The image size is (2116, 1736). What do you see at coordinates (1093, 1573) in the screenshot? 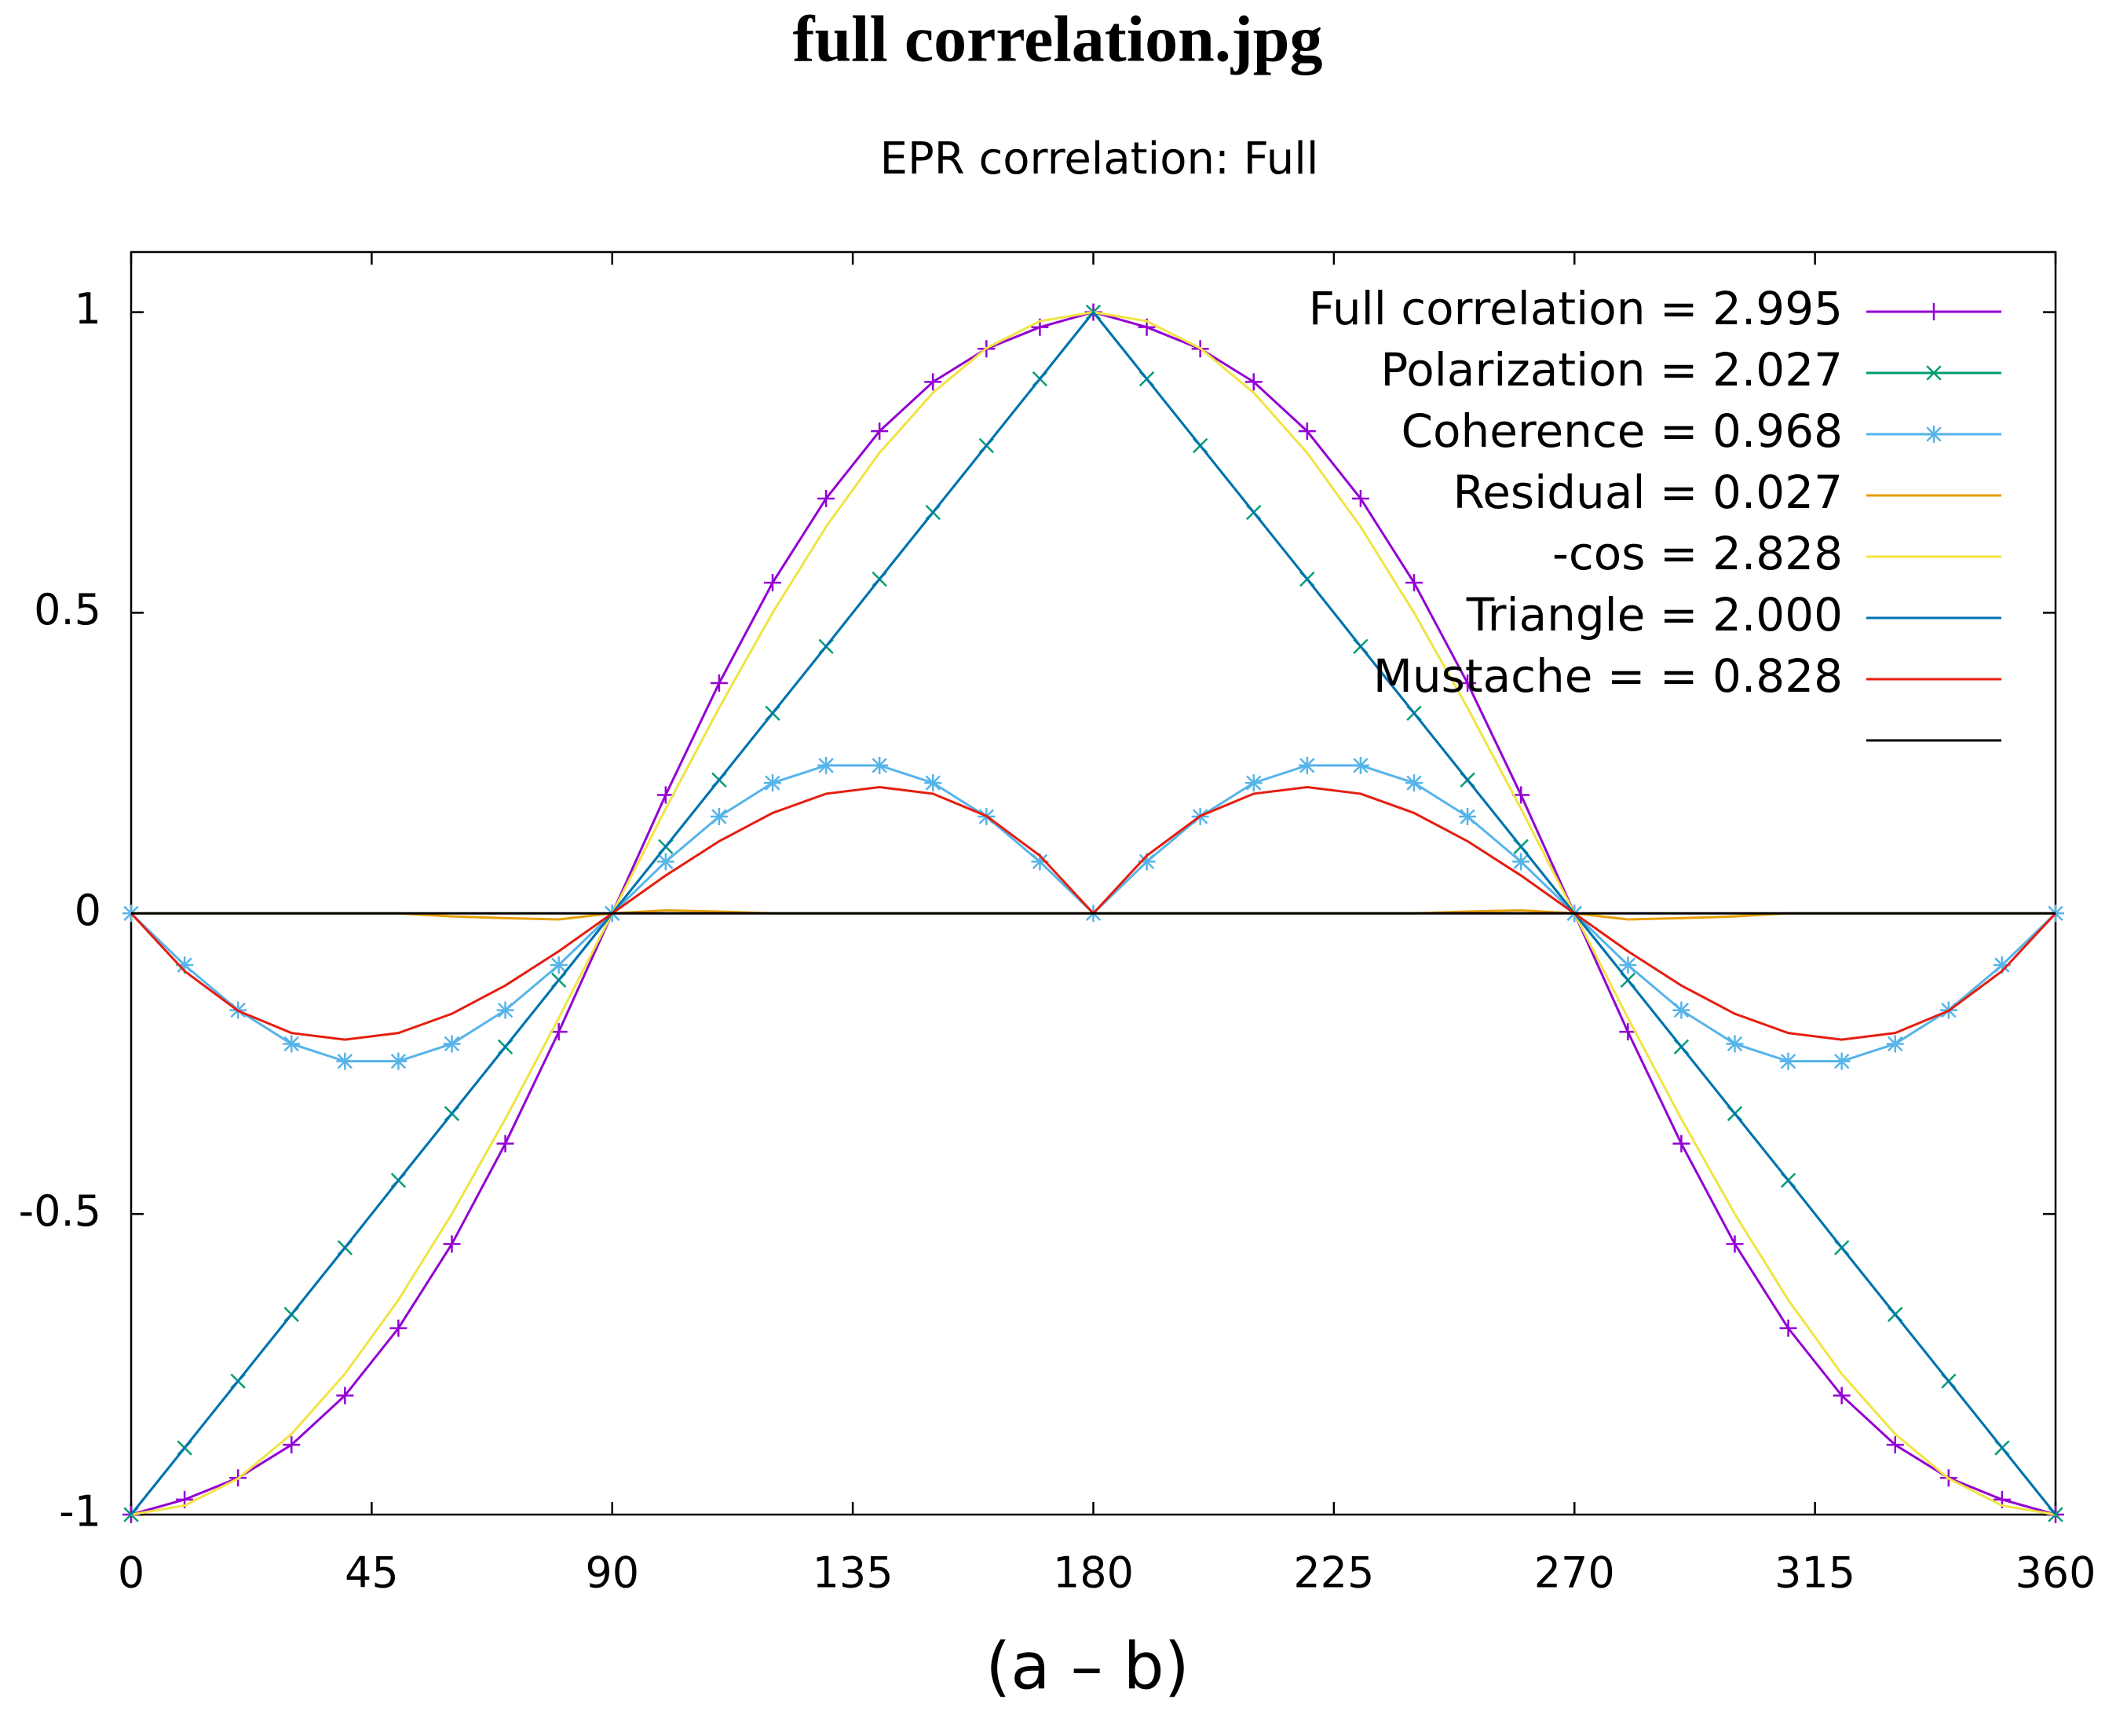
I see `x-tick-label: 180` at bounding box center [1093, 1573].